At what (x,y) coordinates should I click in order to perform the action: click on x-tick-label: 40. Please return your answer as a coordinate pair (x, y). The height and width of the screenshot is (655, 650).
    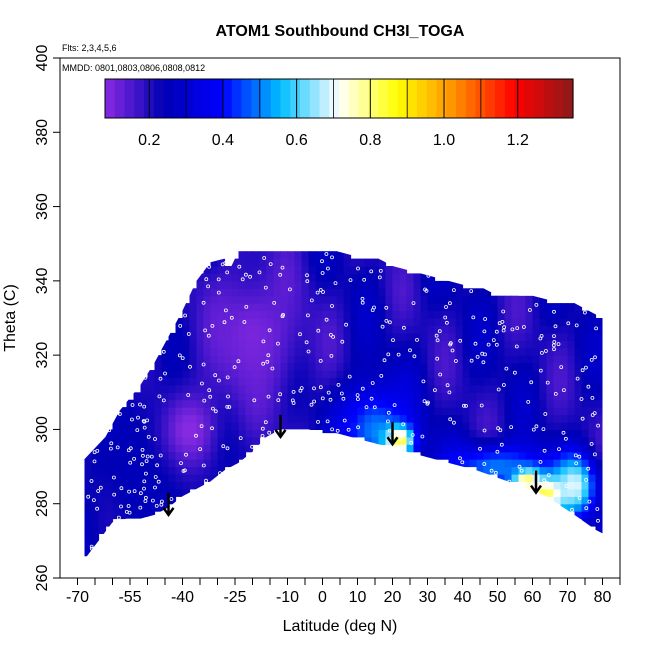
    Looking at the image, I should click on (463, 597).